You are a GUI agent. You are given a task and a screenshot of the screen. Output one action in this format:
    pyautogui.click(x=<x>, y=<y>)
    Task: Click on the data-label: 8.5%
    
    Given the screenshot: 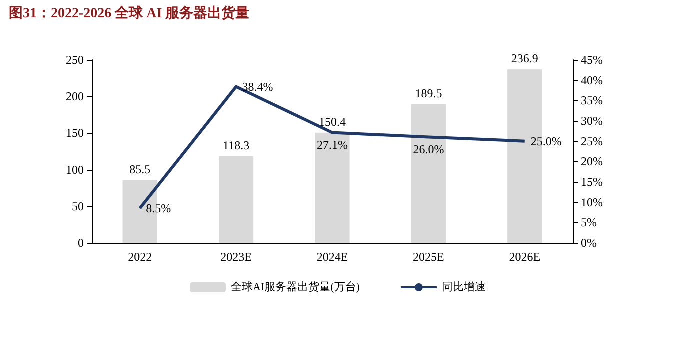 What is the action you would take?
    pyautogui.click(x=159, y=208)
    